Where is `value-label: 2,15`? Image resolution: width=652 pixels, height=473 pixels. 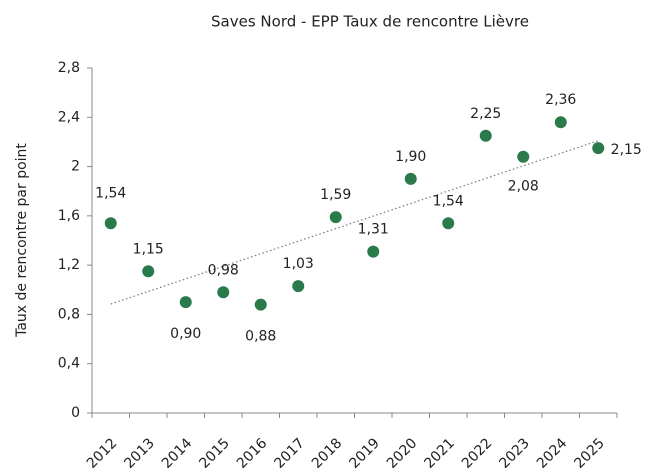
value-label: 2,15 is located at coordinates (626, 150).